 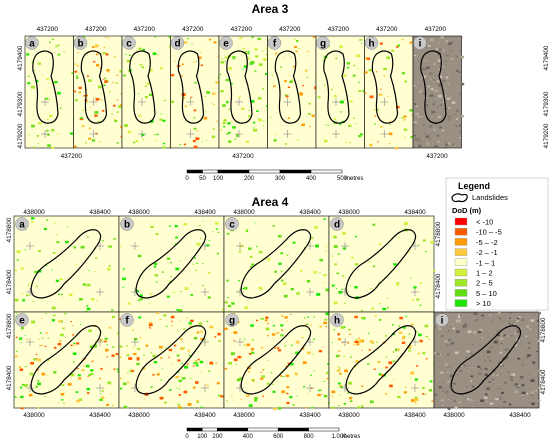 I want to click on legend-class-label: -10 – -5, so click(x=489, y=232).